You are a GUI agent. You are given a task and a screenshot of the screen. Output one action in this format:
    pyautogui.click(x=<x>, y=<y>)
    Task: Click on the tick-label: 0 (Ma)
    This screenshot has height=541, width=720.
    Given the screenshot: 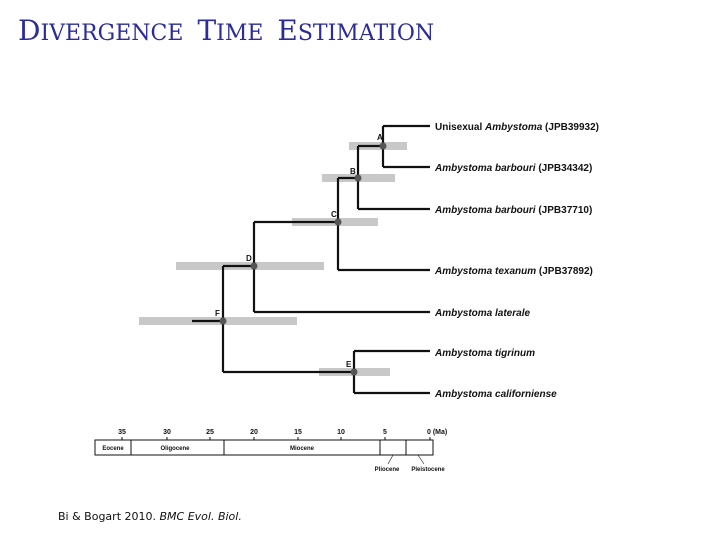 What is the action you would take?
    pyautogui.click(x=437, y=432)
    